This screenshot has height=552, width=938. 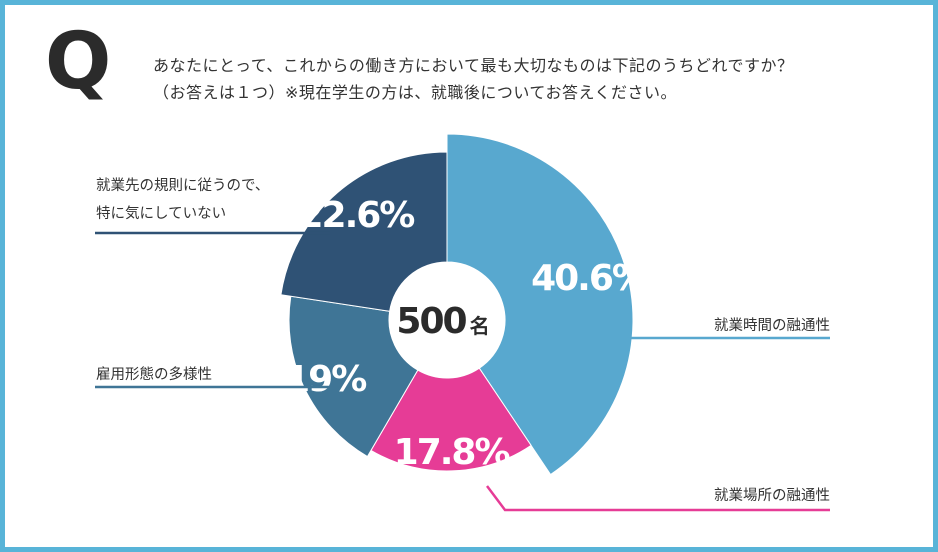 I want to click on category-label-4-line-1: 就業先の規則に従うので、, so click(x=182, y=185).